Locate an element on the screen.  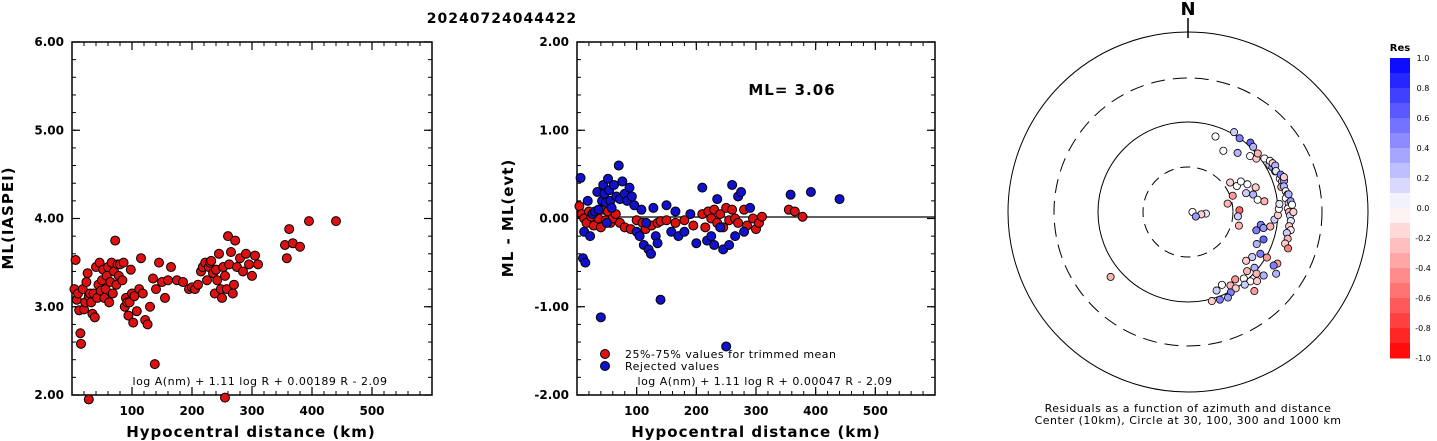
colorbar-tick-label: 0.6 is located at coordinates (1423, 118).